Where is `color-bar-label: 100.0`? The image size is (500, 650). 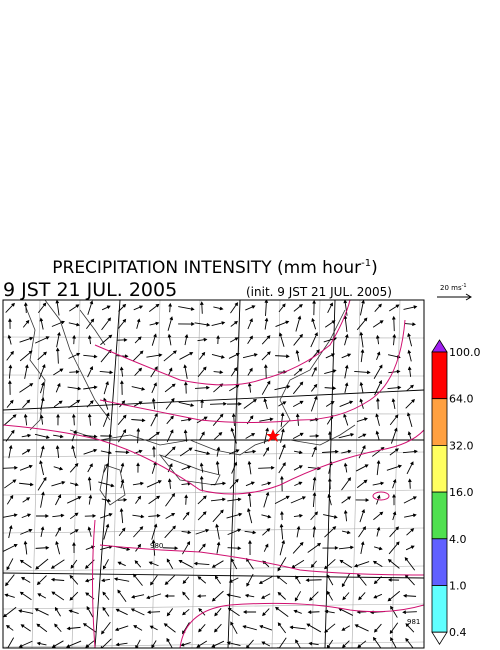
color-bar-label: 100.0 is located at coordinates (465, 352).